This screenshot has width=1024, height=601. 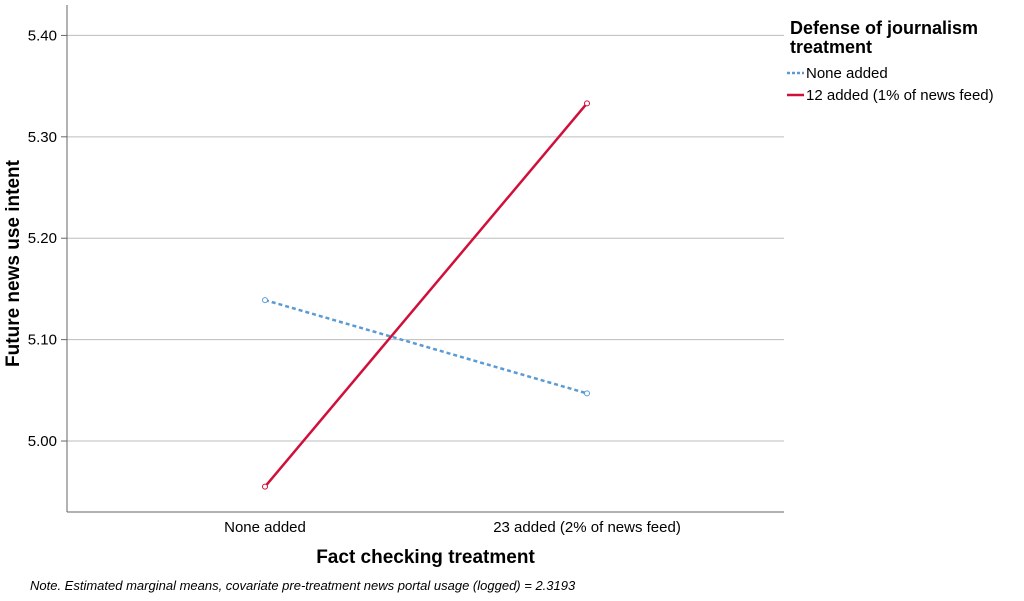 What do you see at coordinates (425, 557) in the screenshot?
I see `x-axis-title: Fact checking treatment` at bounding box center [425, 557].